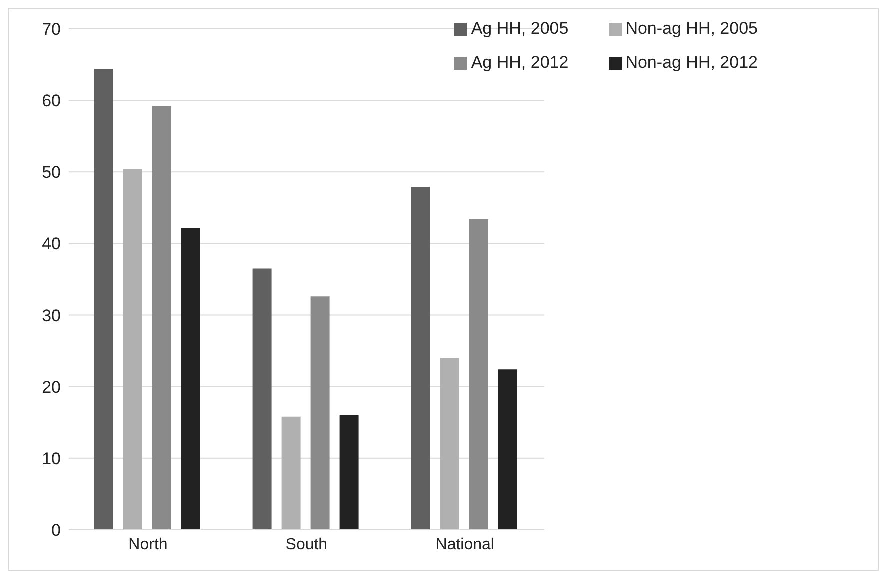 The height and width of the screenshot is (577, 885). I want to click on legend-label: Non-ag HH, 2012, so click(692, 63).